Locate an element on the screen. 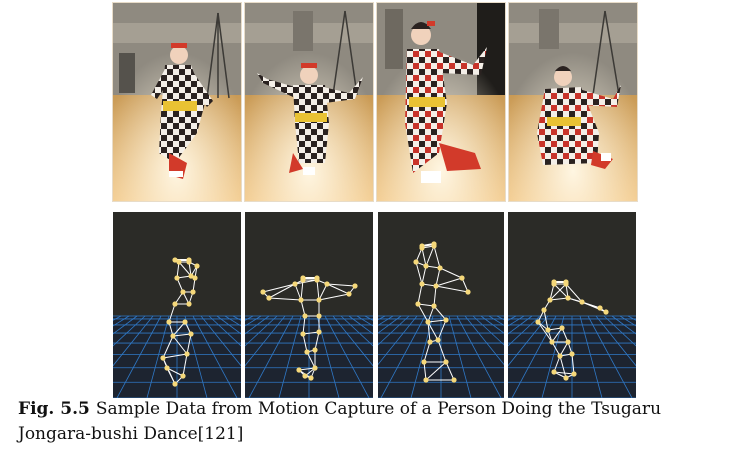  floor-grid is located at coordinates (309, 356).